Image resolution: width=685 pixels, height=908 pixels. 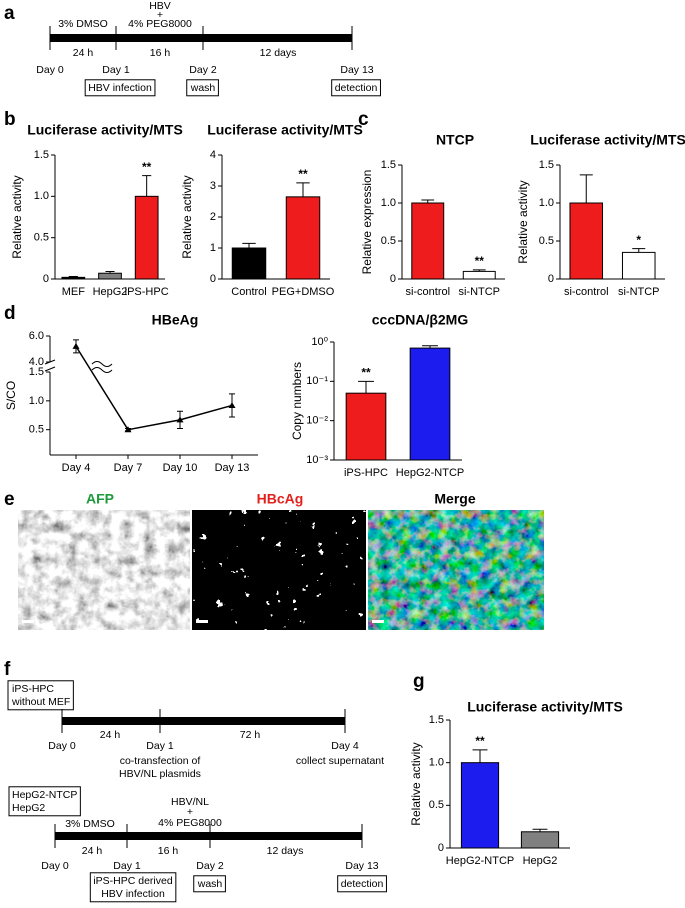 I want to click on x-tick-label: PEG+DMSO, so click(x=303, y=292).